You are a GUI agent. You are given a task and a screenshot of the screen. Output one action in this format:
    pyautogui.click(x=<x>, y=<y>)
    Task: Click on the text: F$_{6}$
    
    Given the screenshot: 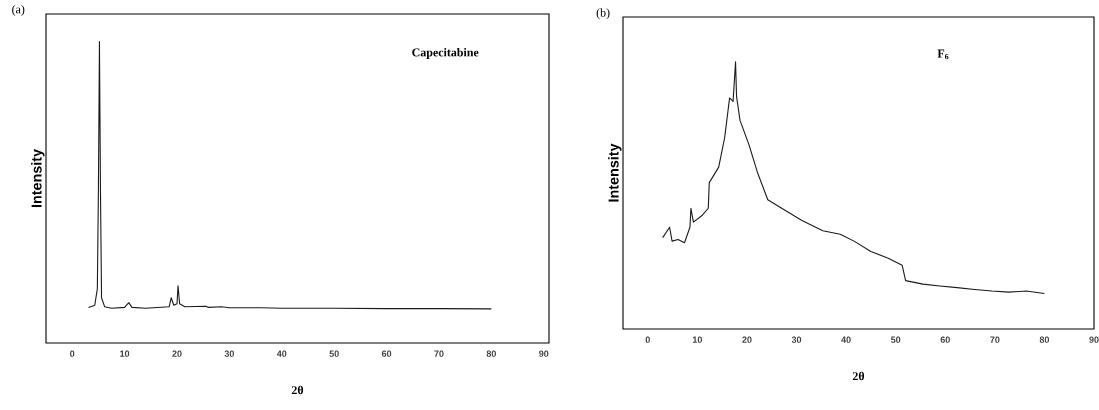 What is the action you would take?
    pyautogui.click(x=943, y=54)
    